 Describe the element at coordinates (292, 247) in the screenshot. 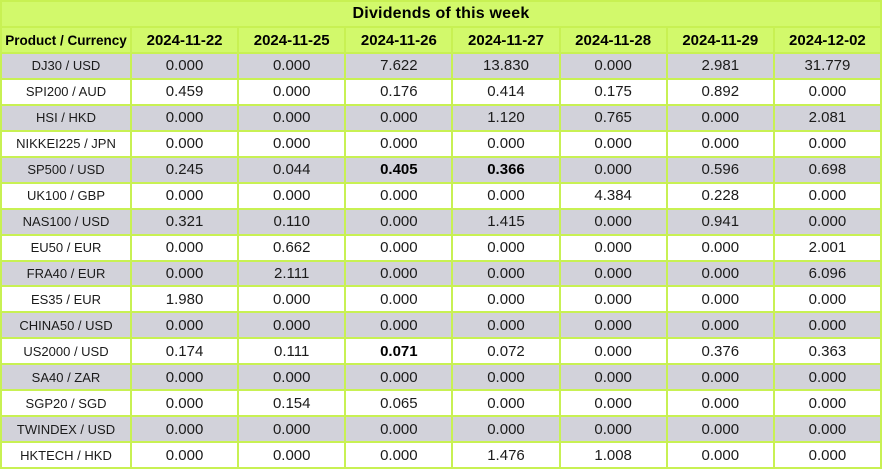

I see `dividend-value-cell: 0.662` at that location.